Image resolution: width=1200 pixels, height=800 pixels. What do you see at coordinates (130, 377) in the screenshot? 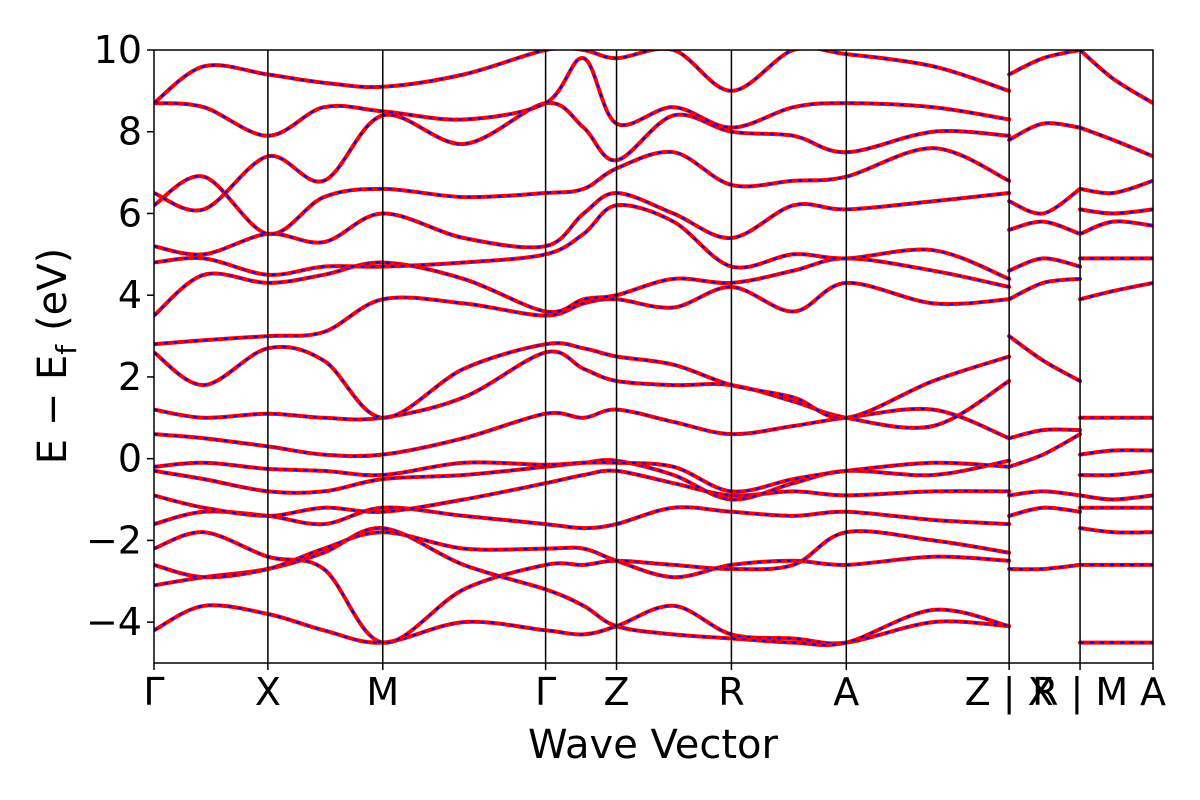
I see `y-tick-label-3: 2` at bounding box center [130, 377].